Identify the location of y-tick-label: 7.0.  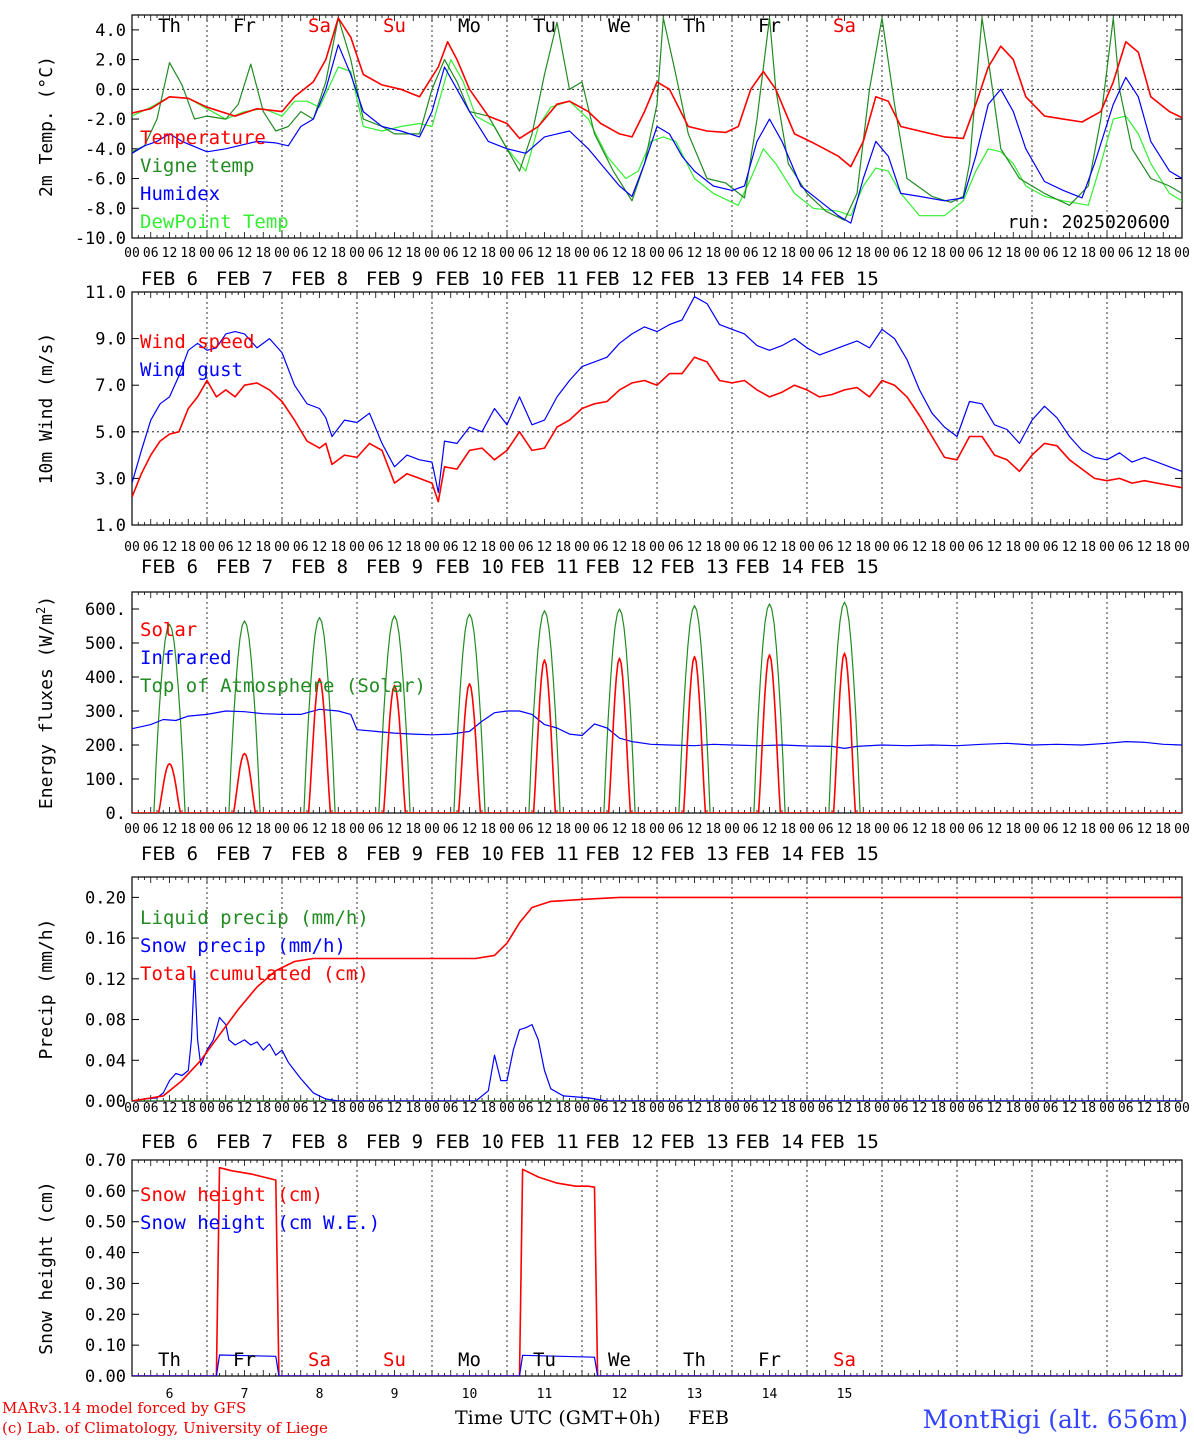
(110, 386).